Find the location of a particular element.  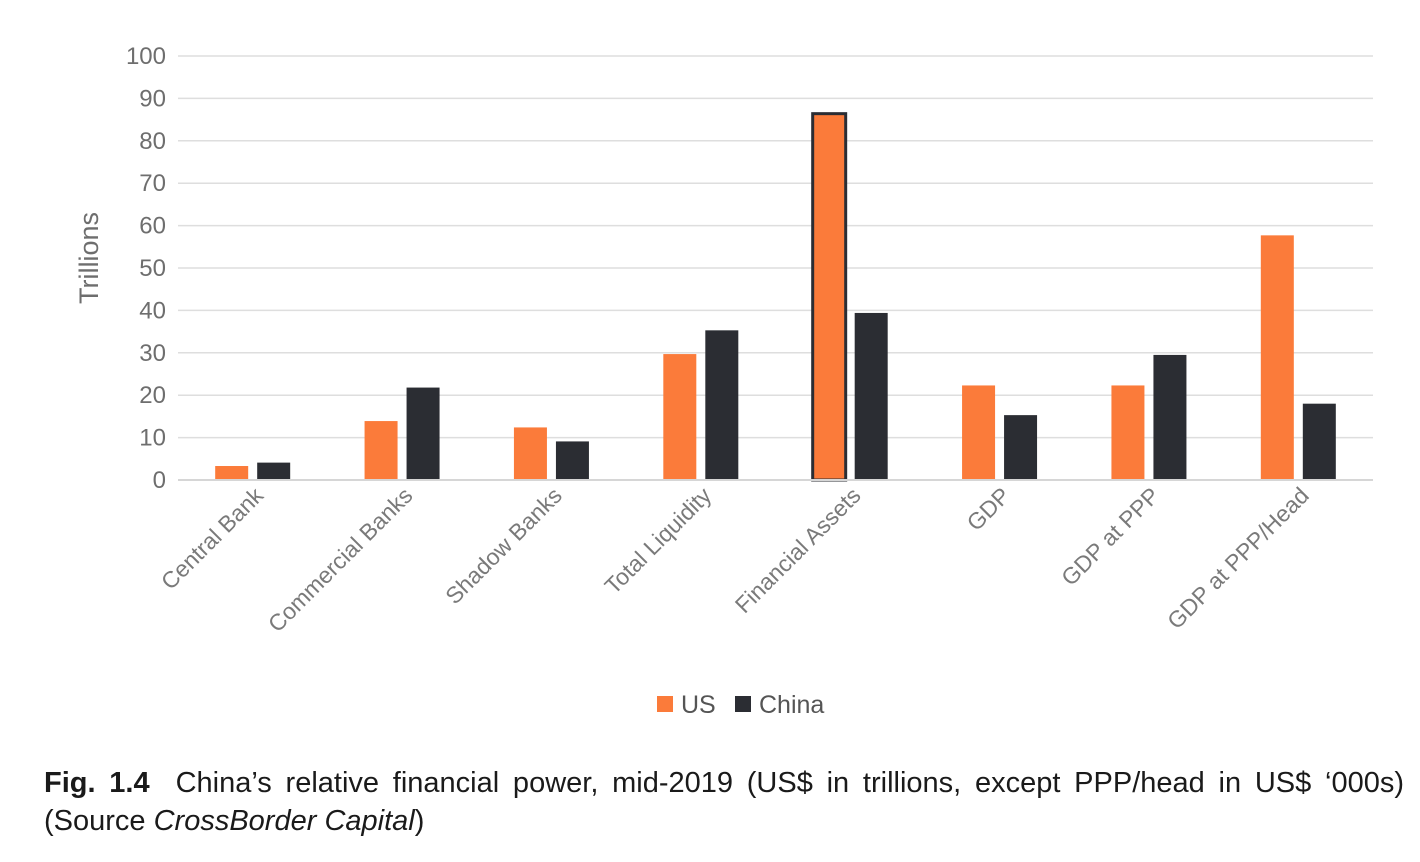

y-axis-ticks: 0 10 20 30 40 50 60 70 80 90 100 is located at coordinates (146, 268).